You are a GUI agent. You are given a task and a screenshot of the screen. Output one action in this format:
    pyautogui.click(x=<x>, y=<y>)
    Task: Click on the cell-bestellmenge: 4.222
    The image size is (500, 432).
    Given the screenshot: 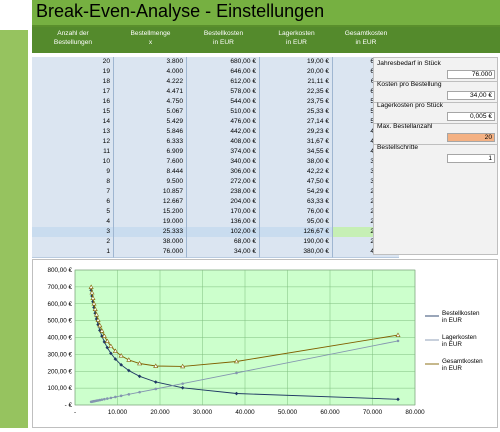 What is the action you would take?
    pyautogui.click(x=150, y=82)
    